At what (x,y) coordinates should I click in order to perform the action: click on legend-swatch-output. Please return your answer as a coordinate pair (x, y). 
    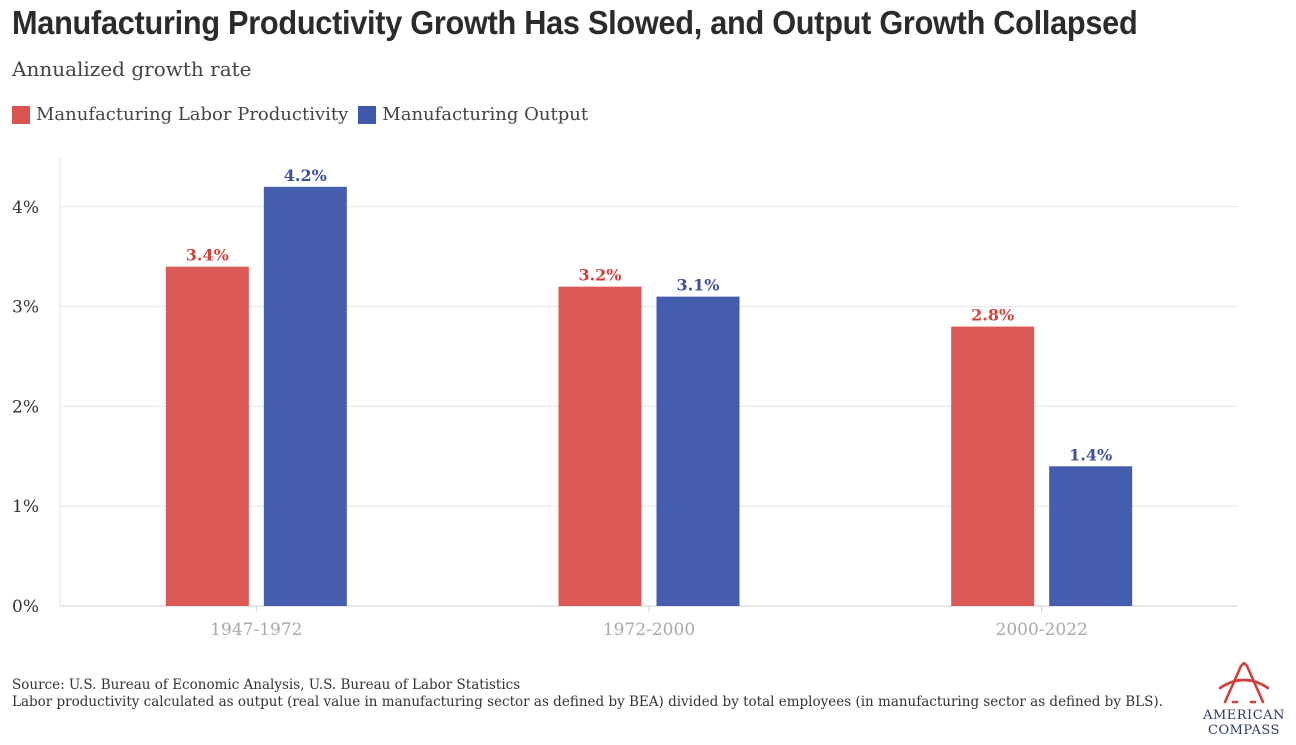
    Looking at the image, I should click on (367, 114).